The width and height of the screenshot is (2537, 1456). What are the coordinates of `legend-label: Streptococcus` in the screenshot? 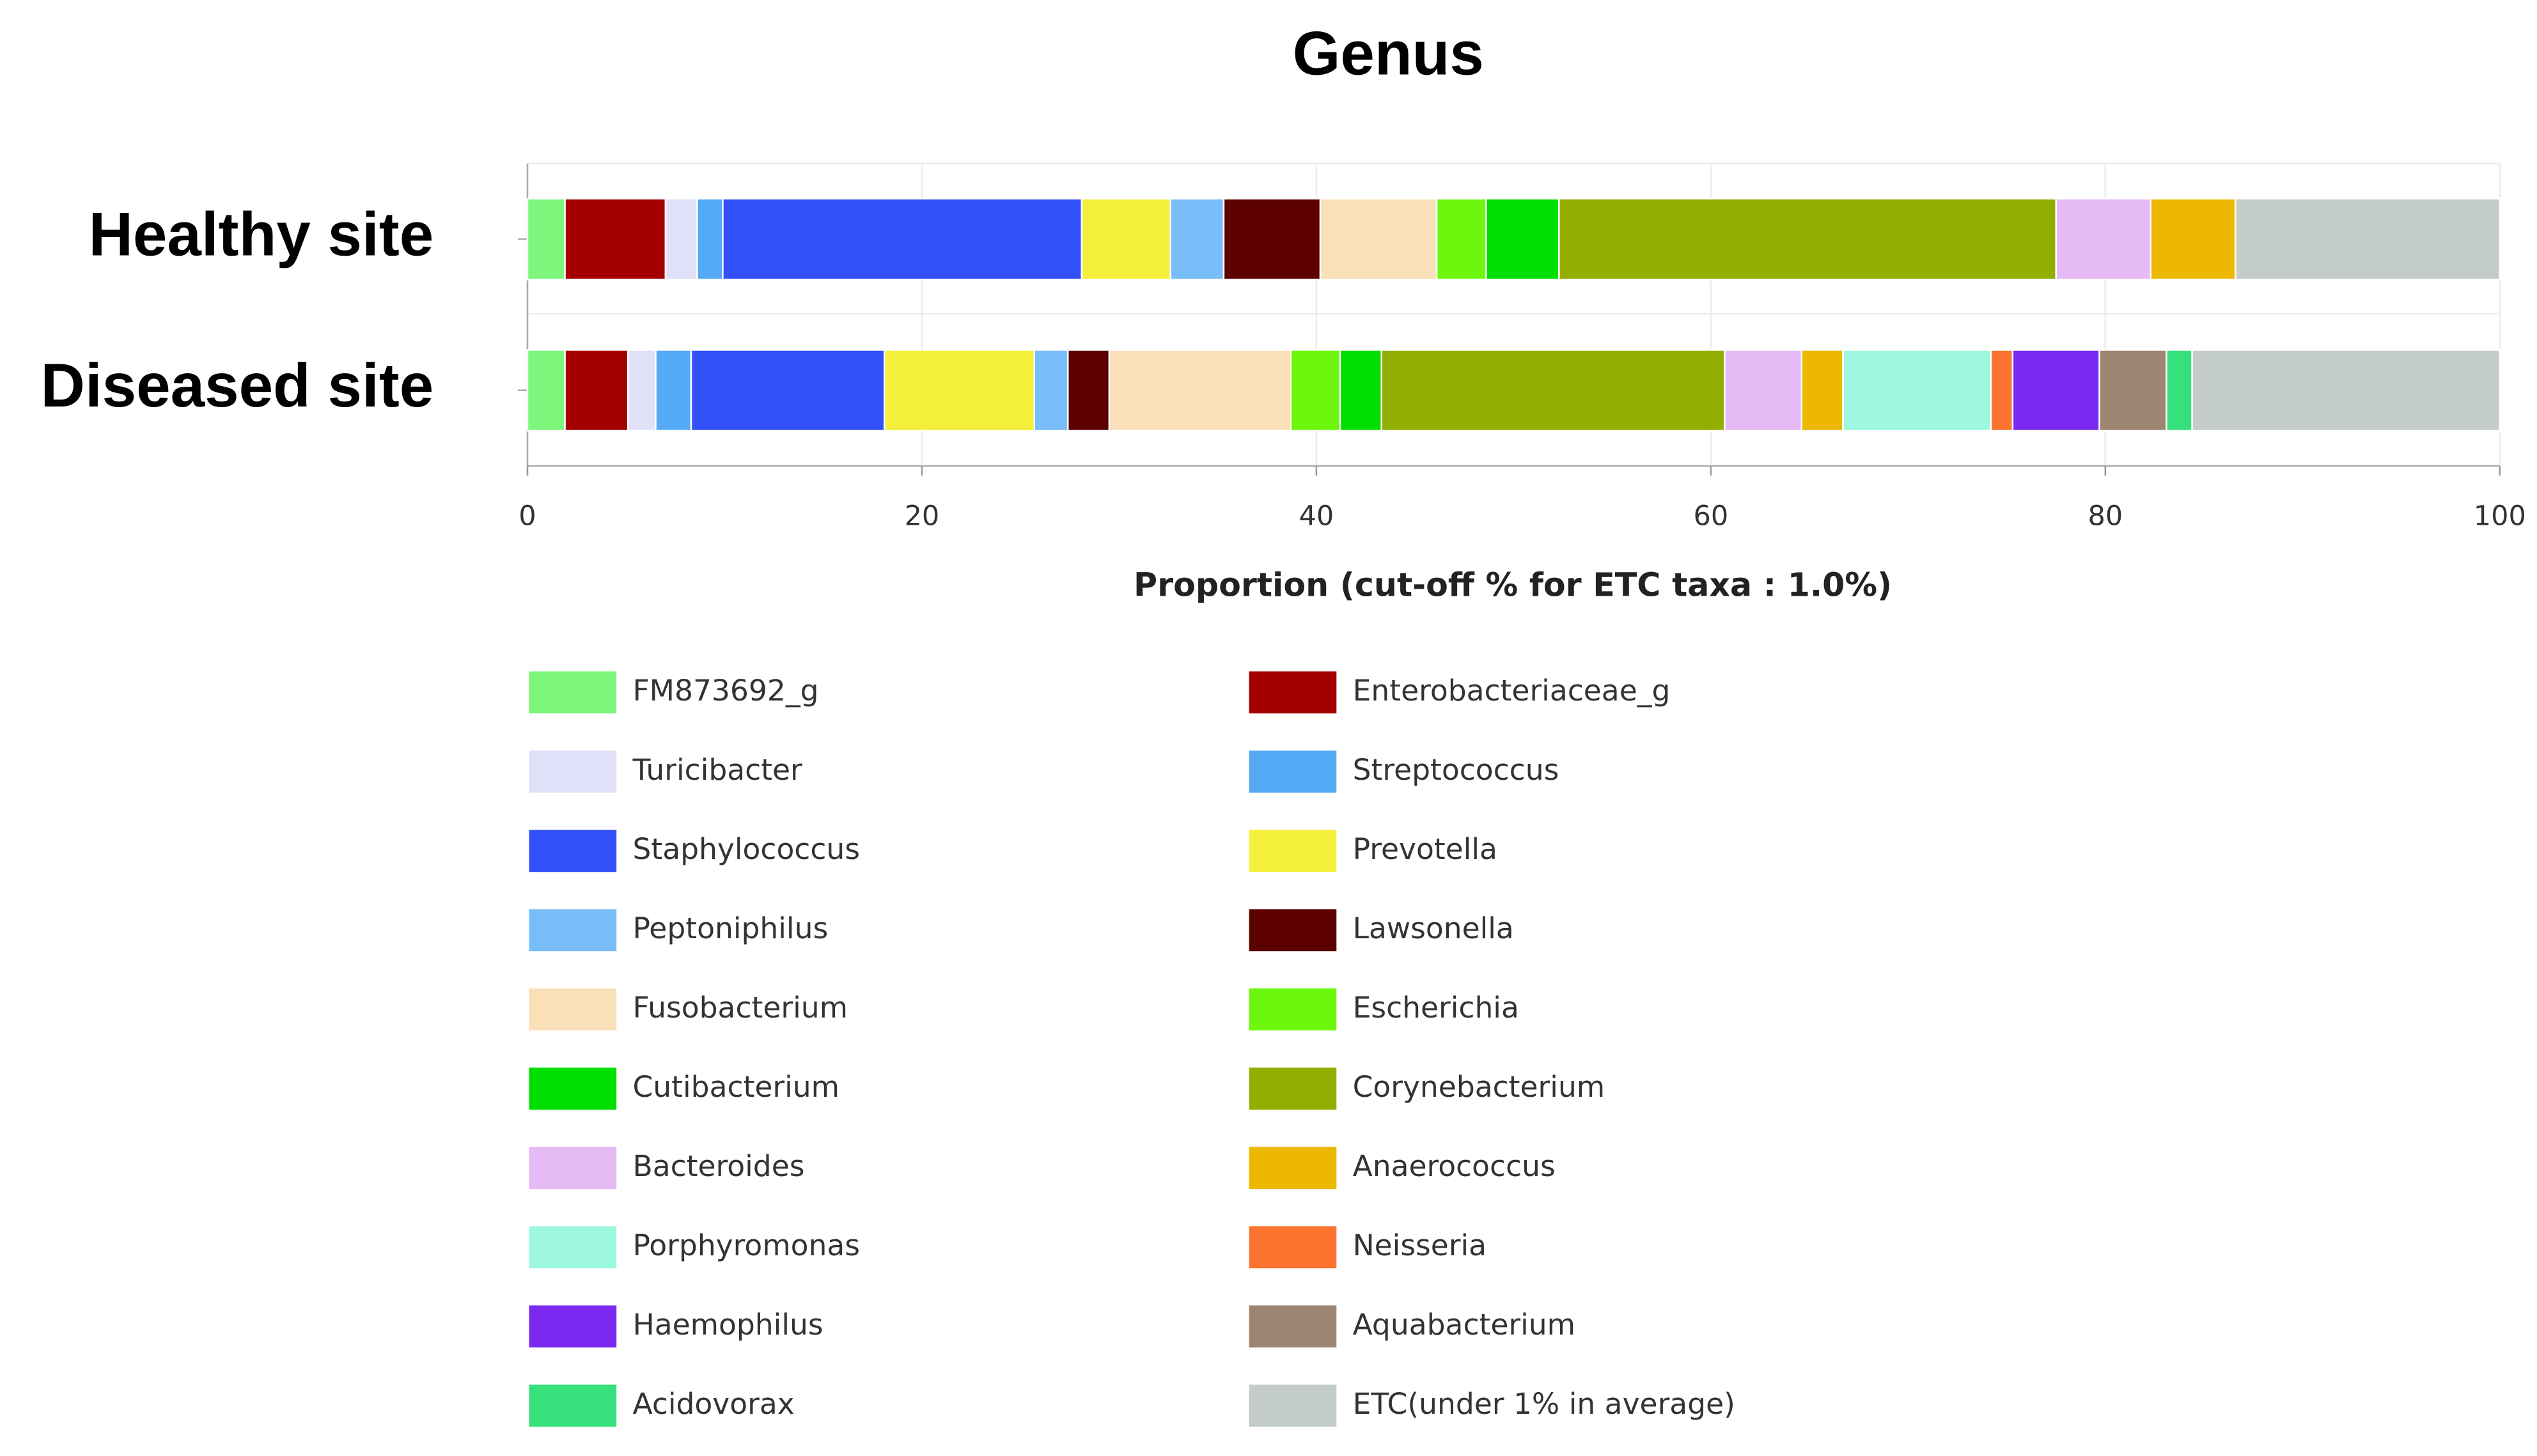 It's located at (1456, 770).